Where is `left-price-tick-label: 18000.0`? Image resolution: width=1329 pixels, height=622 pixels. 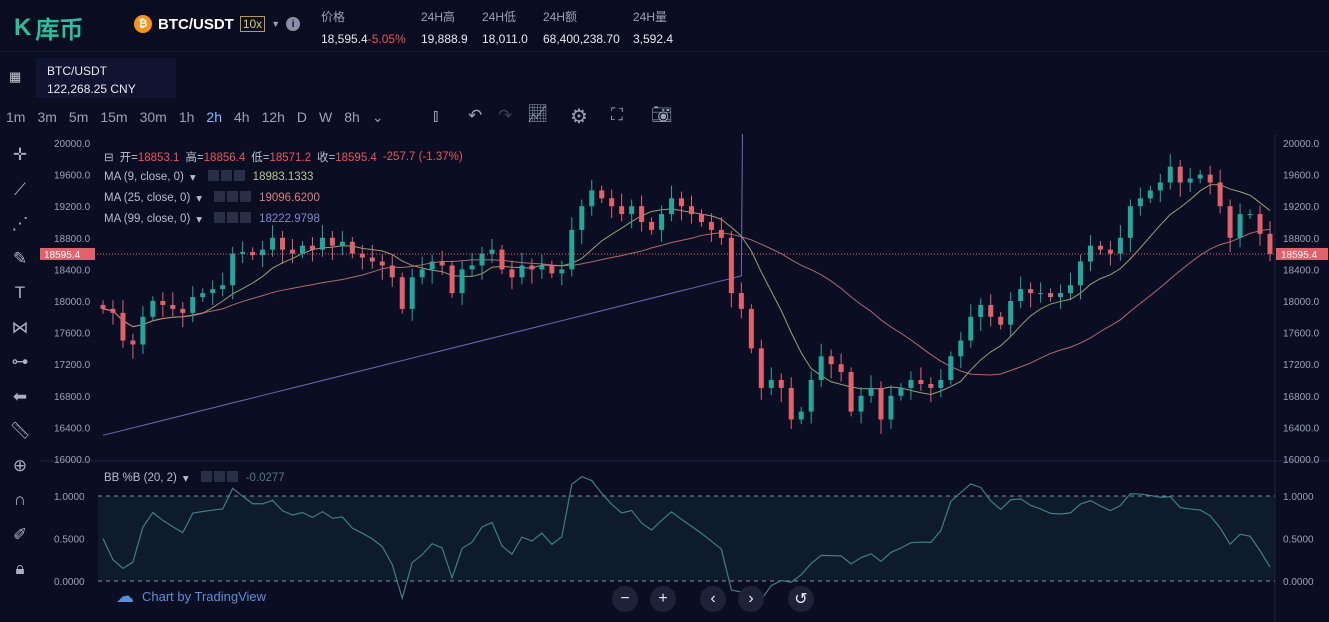
left-price-tick-label: 18000.0 is located at coordinates (72, 302).